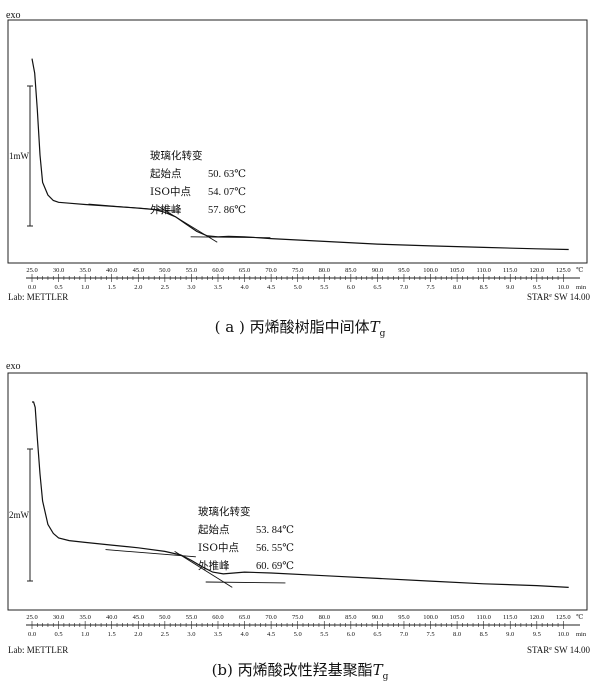 Image resolution: width=610 pixels, height=689 pixels. What do you see at coordinates (324, 270) in the screenshot?
I see `temp-tick-label: 80.0` at bounding box center [324, 270].